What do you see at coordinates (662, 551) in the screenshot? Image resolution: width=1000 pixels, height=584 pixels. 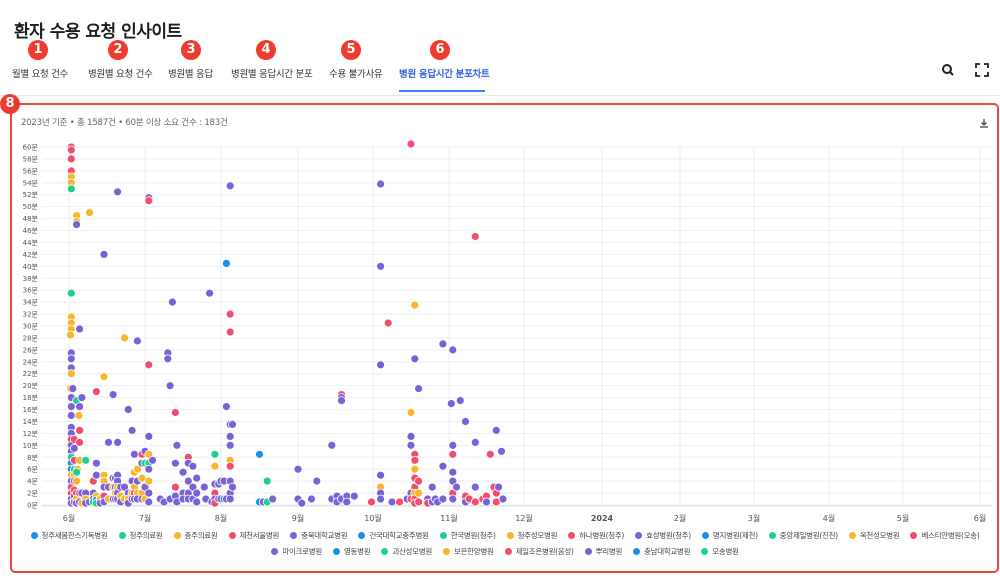 I see `legend-item: 충남대학교병원` at bounding box center [662, 551].